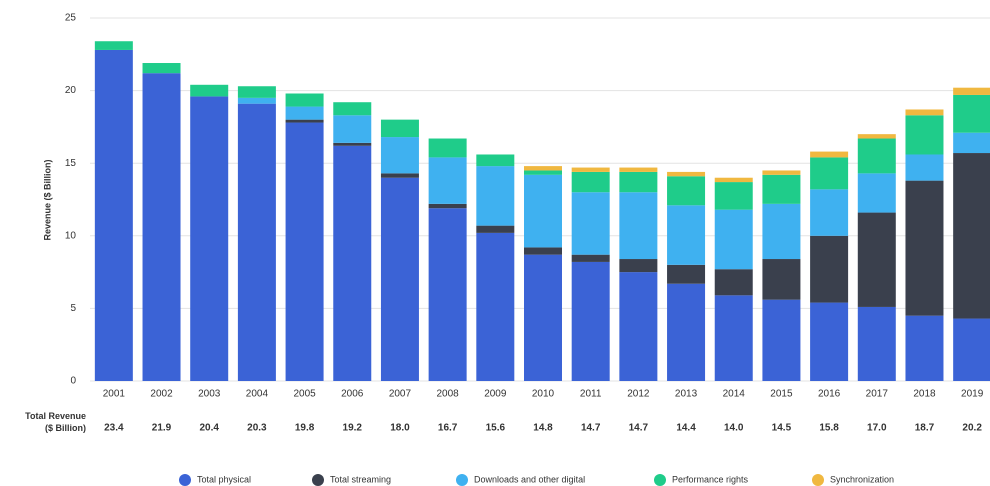 The height and width of the screenshot is (486, 990). I want to click on x-tick-label: 2001, so click(114, 394).